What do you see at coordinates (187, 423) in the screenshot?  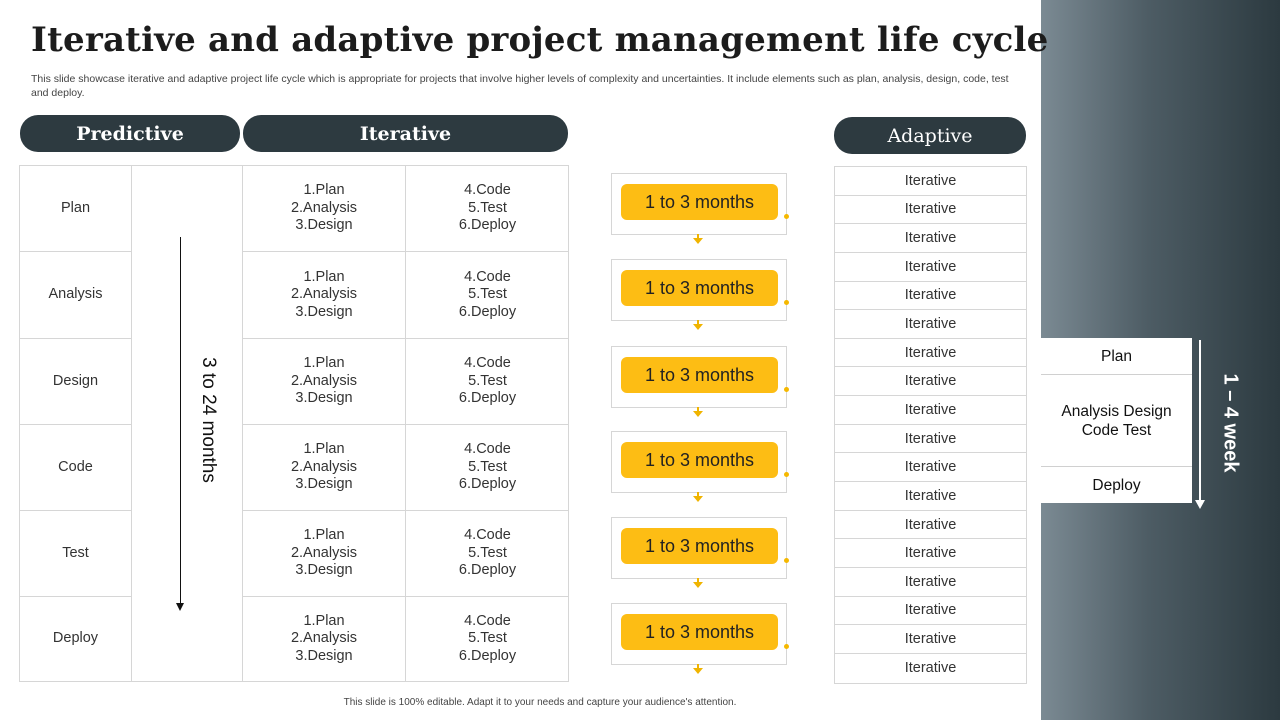 I see `duration-column` at bounding box center [187, 423].